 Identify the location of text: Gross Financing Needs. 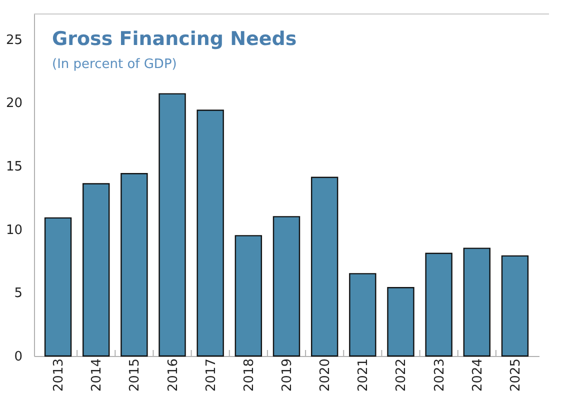
(174, 39).